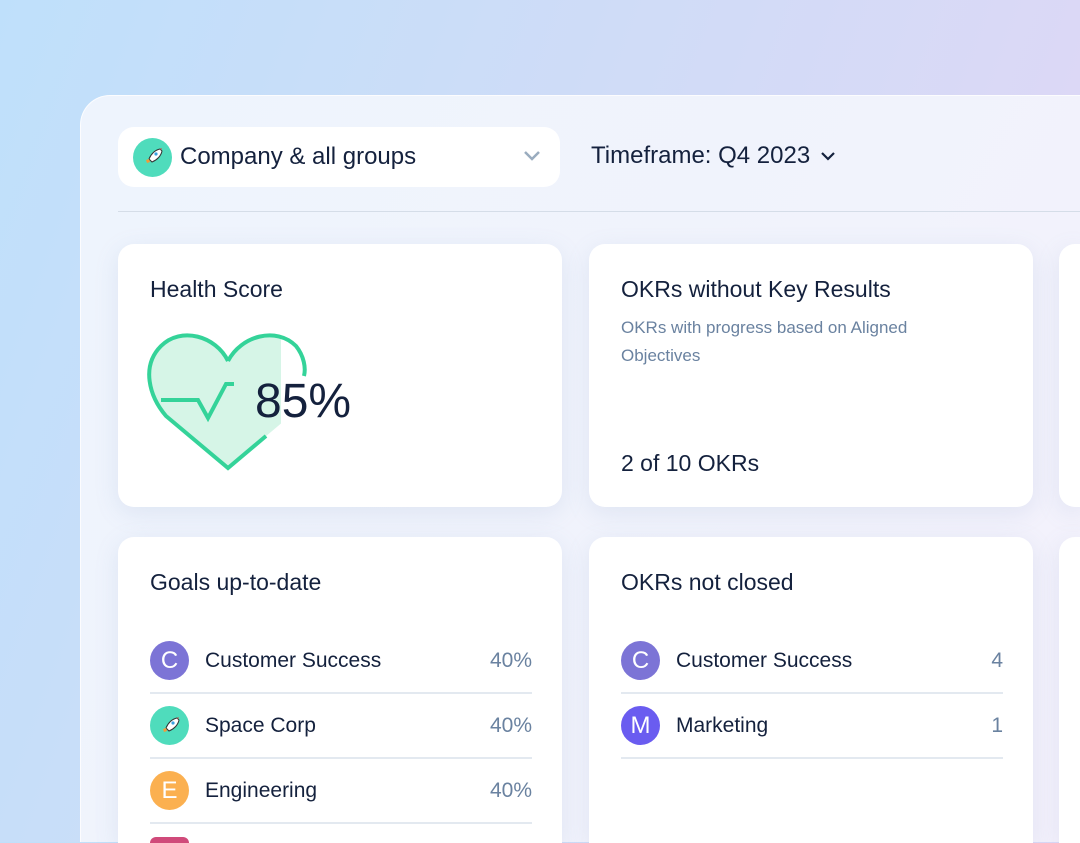  Describe the element at coordinates (303, 401) in the screenshot. I see `health-score-value: 85%` at that location.